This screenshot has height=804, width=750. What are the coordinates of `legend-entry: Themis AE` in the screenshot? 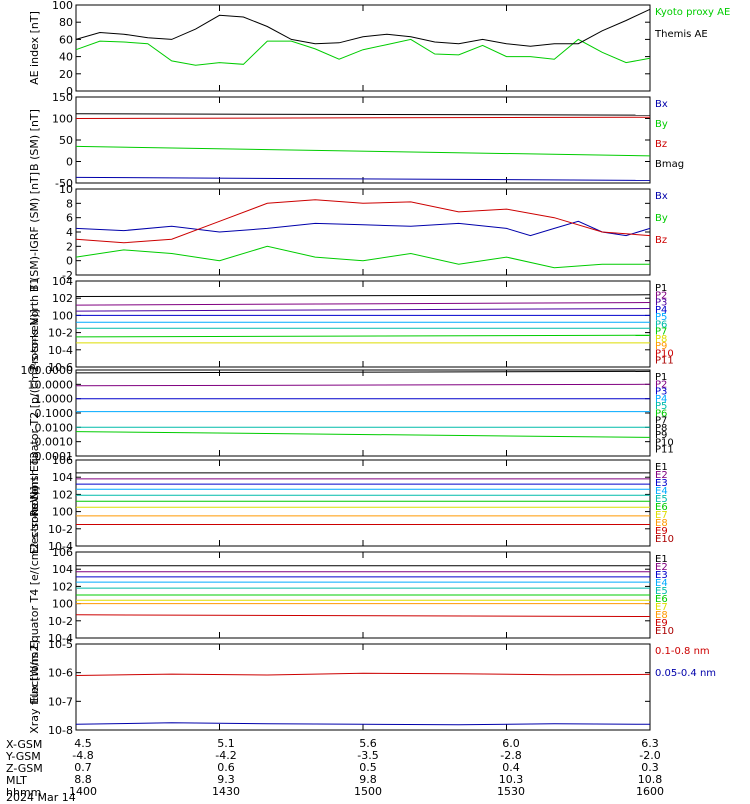 It's located at (681, 34).